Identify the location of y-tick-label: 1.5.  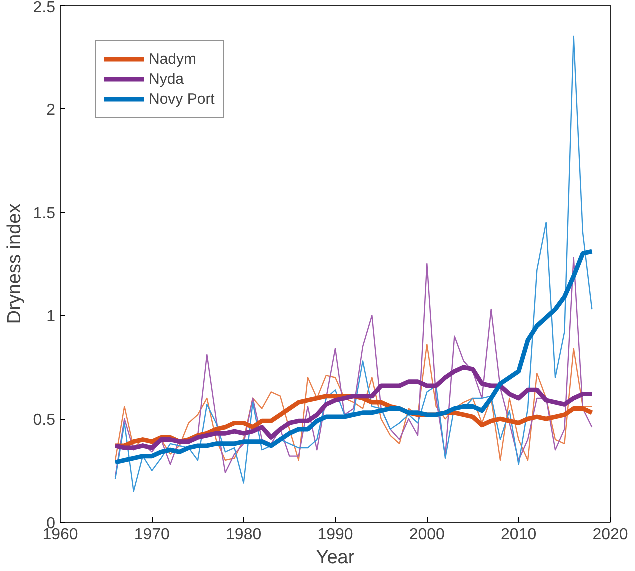
(44, 213).